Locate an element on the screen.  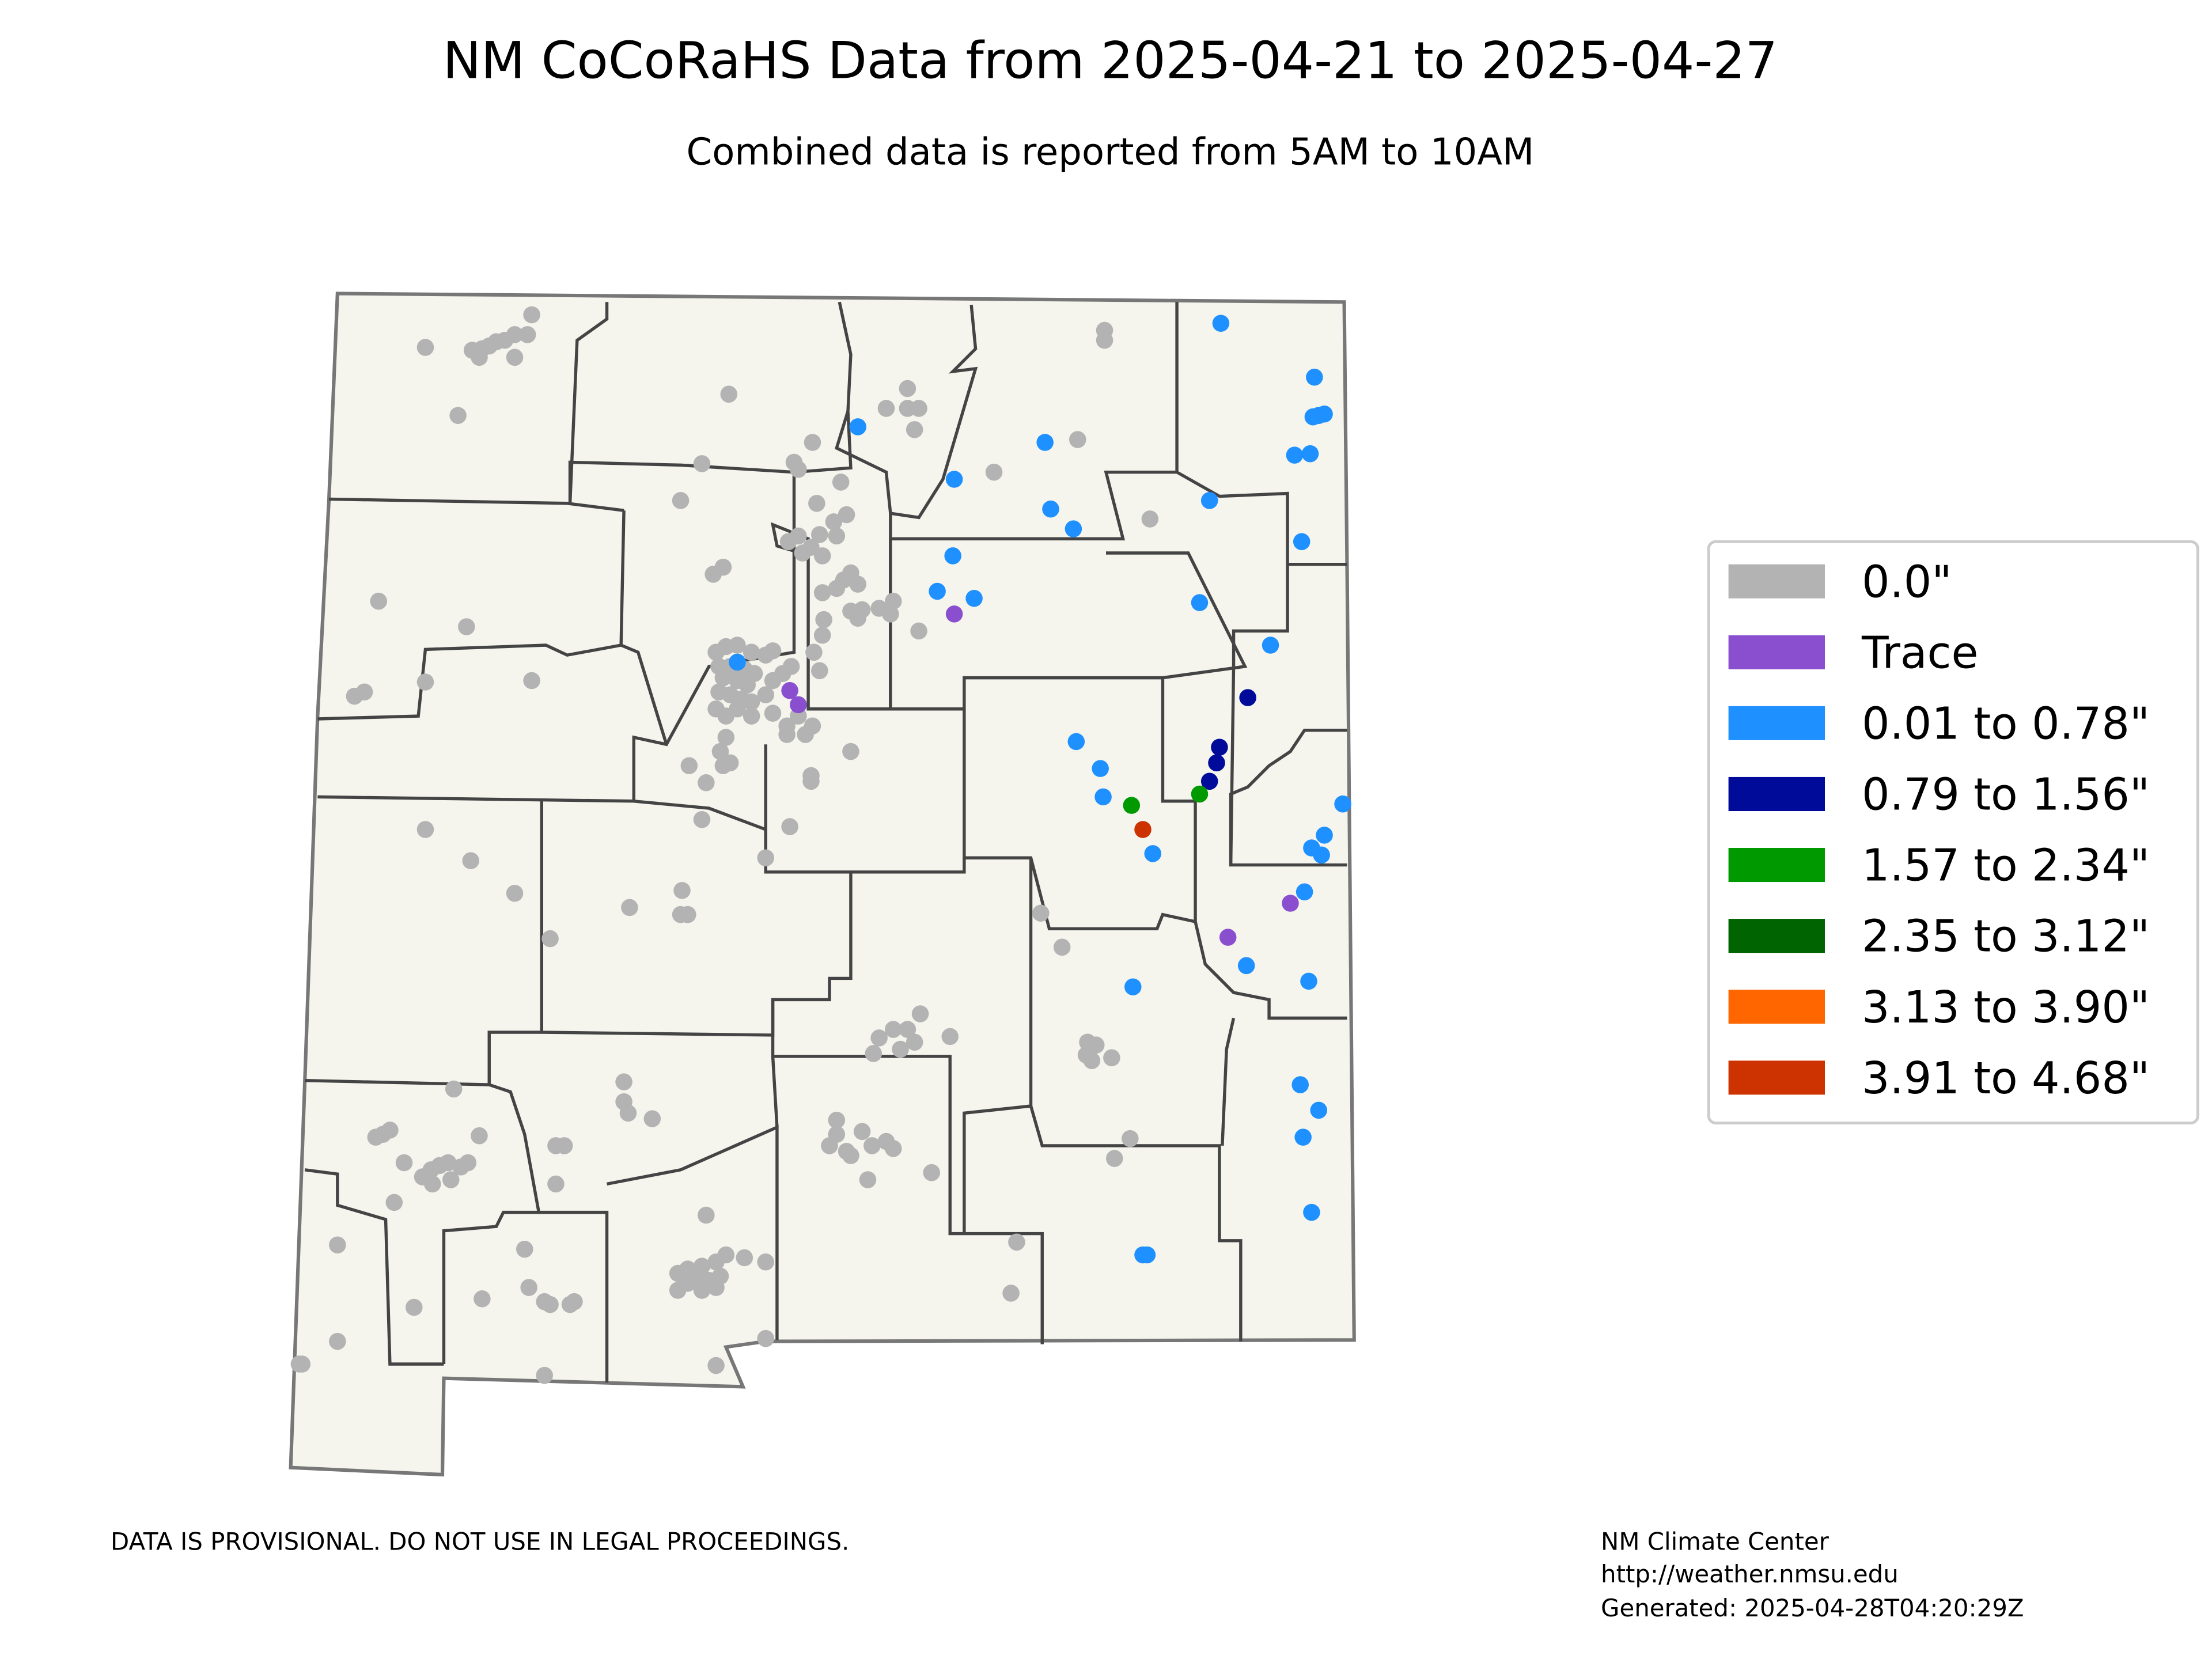
legend-frame is located at coordinates (1953, 832).